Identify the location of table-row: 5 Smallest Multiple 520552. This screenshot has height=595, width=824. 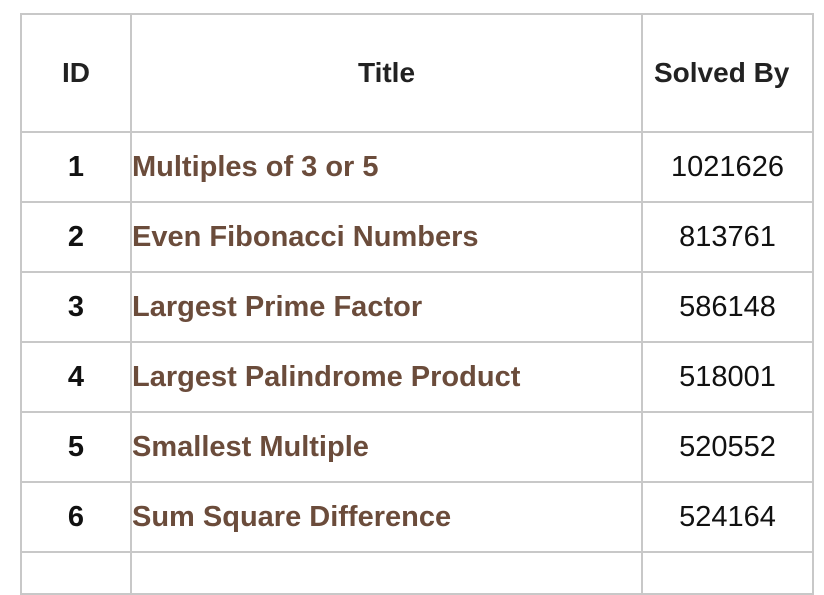
(417, 447).